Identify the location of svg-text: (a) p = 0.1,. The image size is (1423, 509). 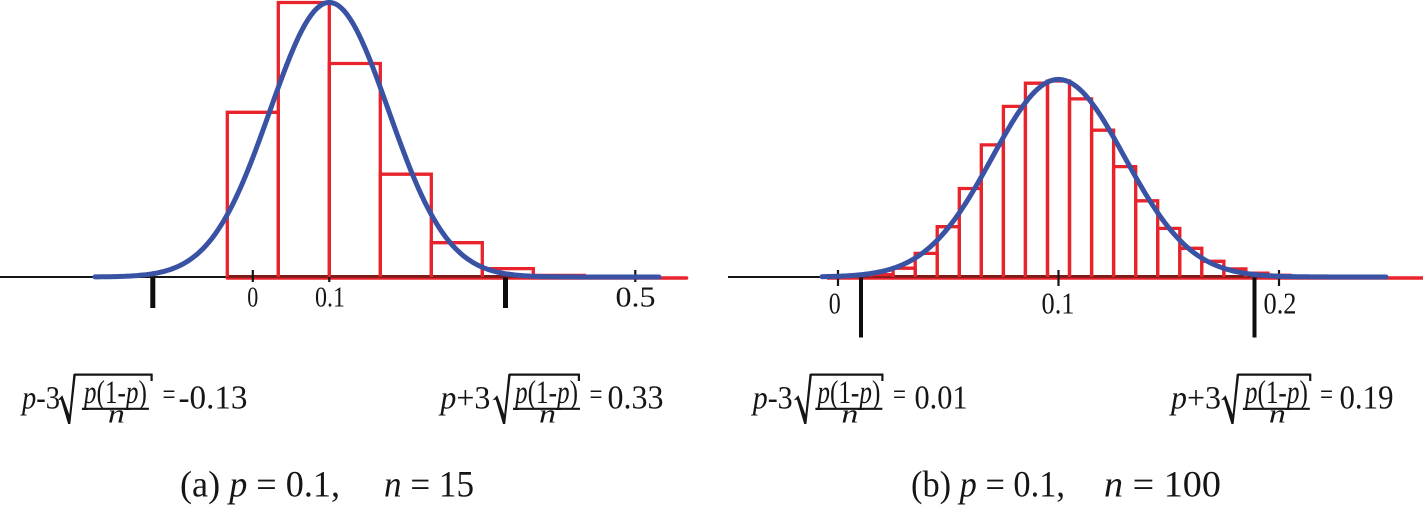
(260, 485).